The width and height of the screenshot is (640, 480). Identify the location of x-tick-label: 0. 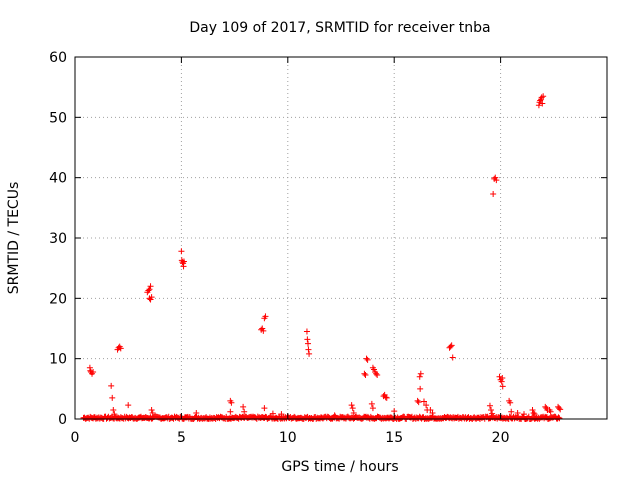
(75, 438).